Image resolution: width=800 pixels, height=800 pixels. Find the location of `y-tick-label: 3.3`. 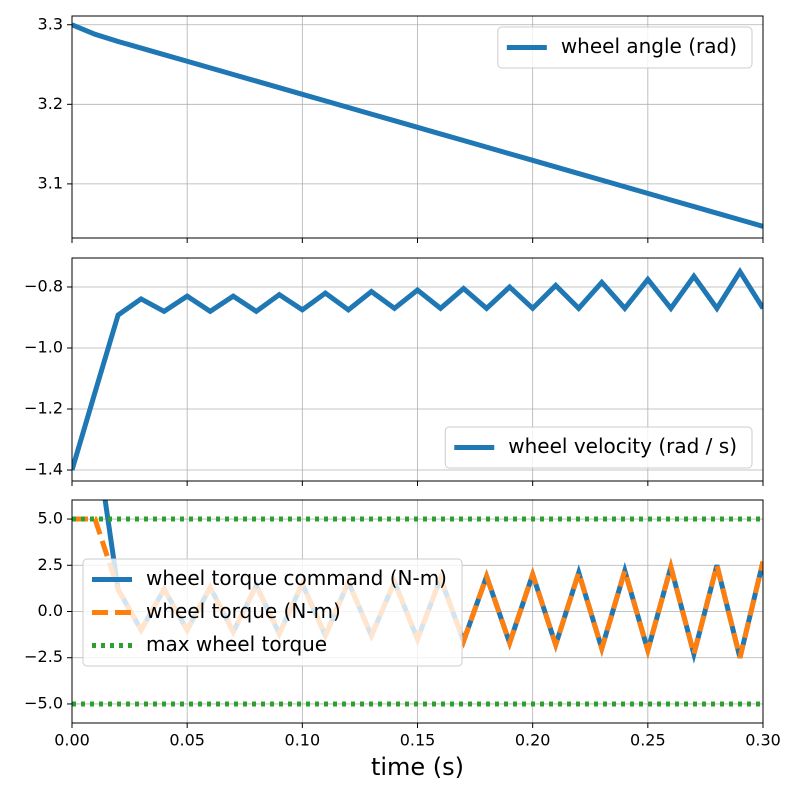

y-tick-label: 3.3 is located at coordinates (50, 23).